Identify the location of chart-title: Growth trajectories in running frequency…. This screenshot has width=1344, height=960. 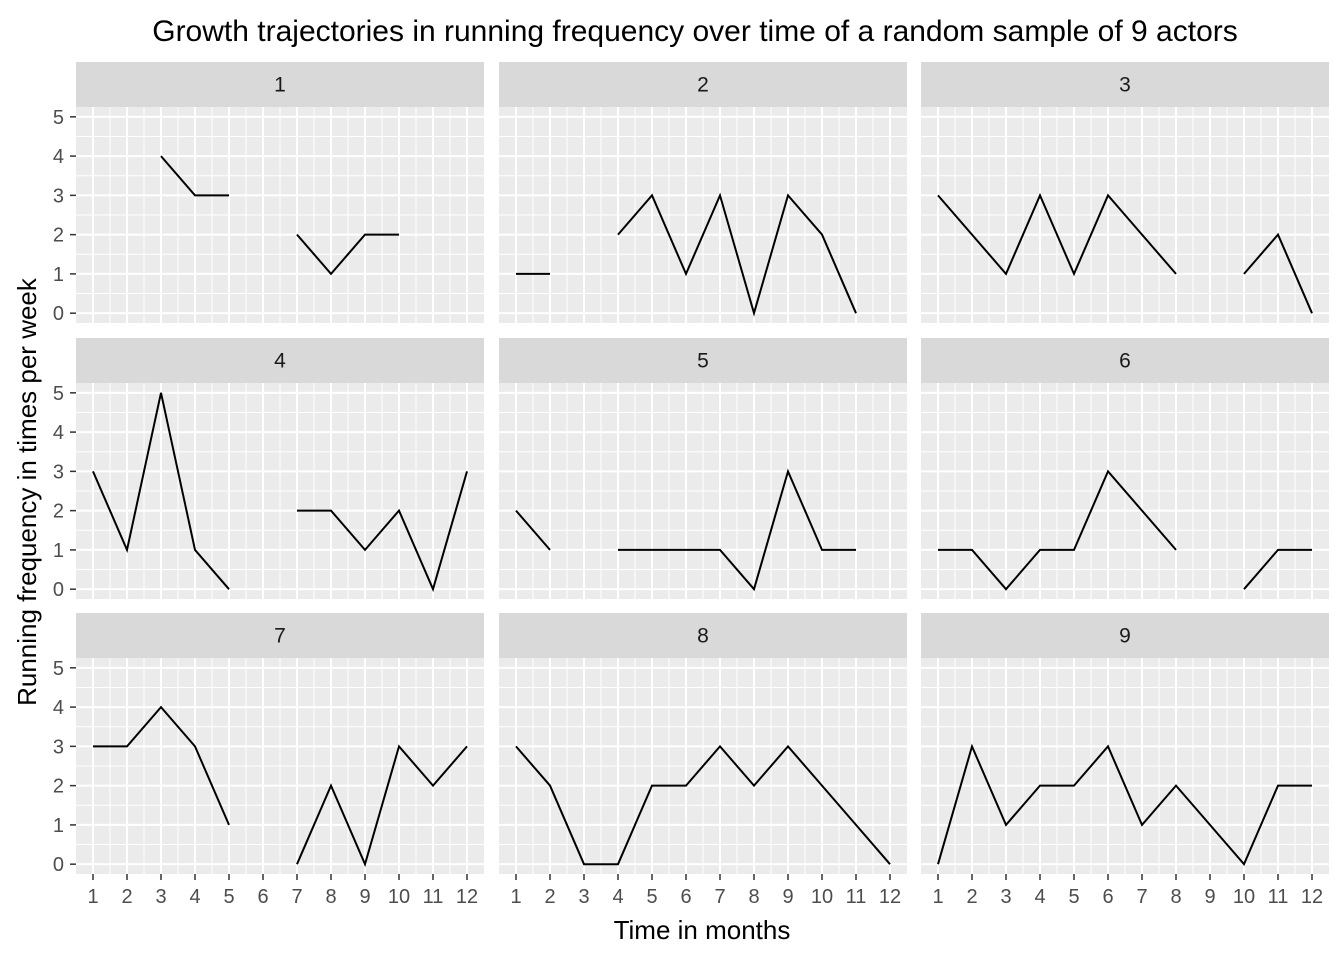
(695, 31).